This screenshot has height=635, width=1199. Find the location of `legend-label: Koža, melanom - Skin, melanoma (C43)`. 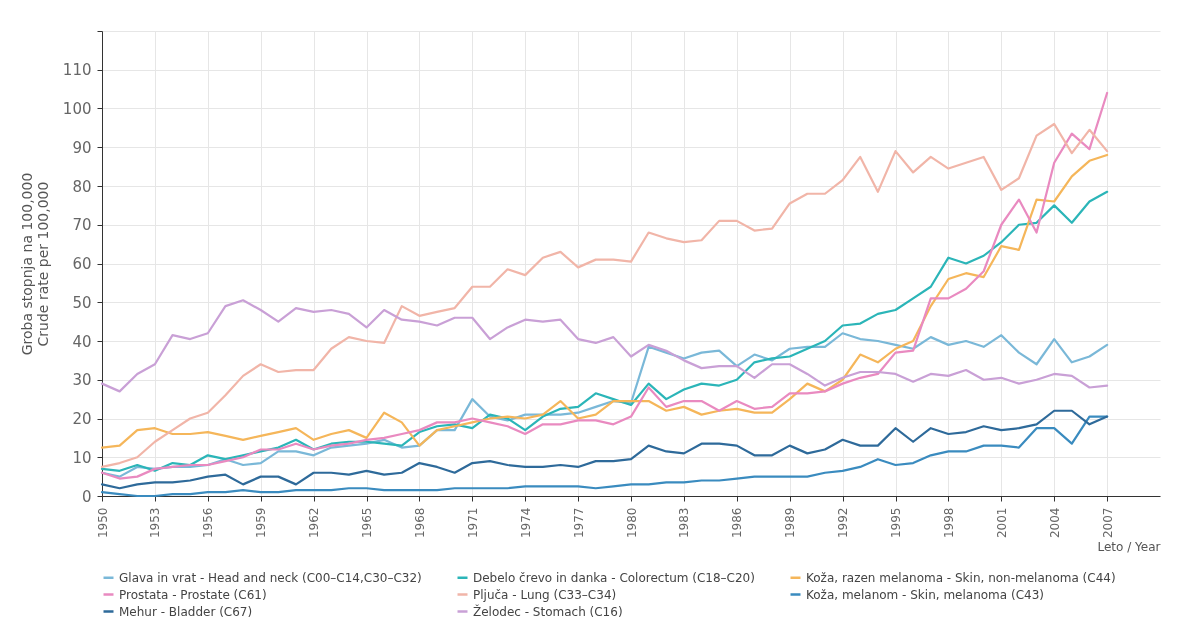

legend-label: Koža, melanom - Skin, melanoma (C43) is located at coordinates (925, 594).